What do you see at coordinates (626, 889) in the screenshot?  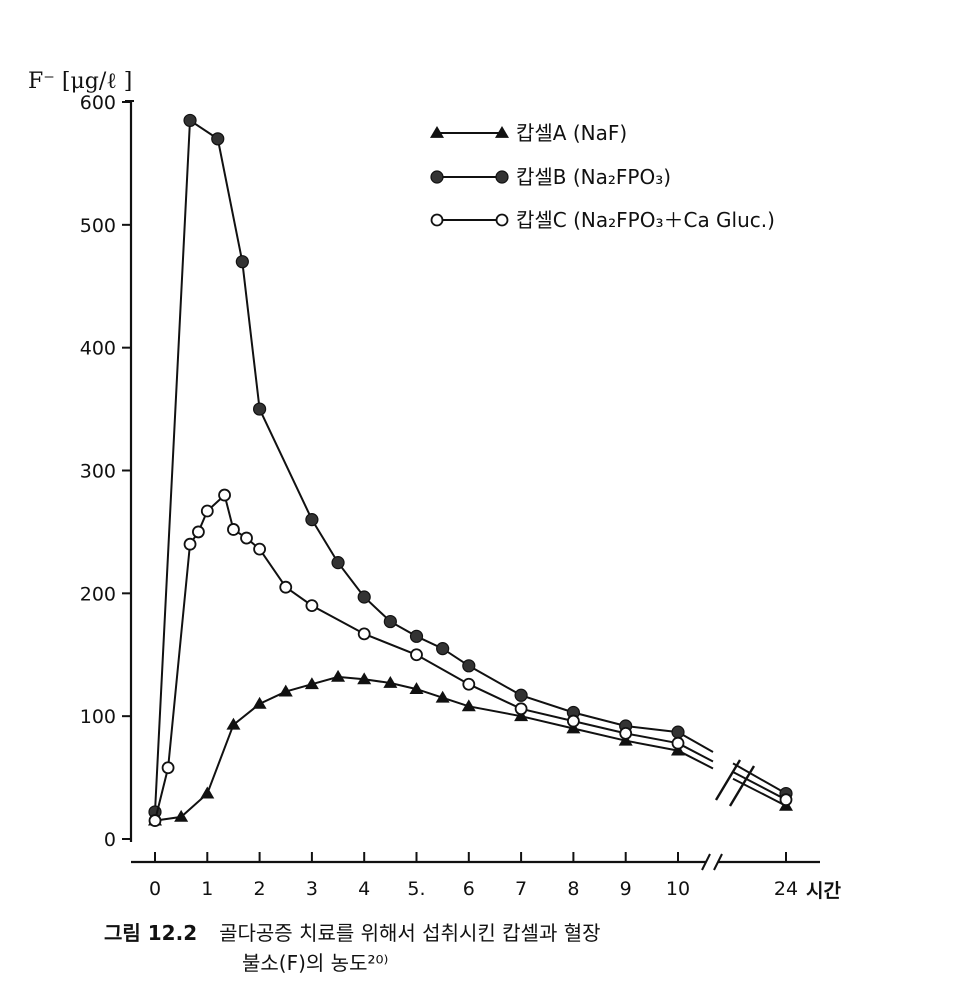 I see `x-tick-label: 9` at bounding box center [626, 889].